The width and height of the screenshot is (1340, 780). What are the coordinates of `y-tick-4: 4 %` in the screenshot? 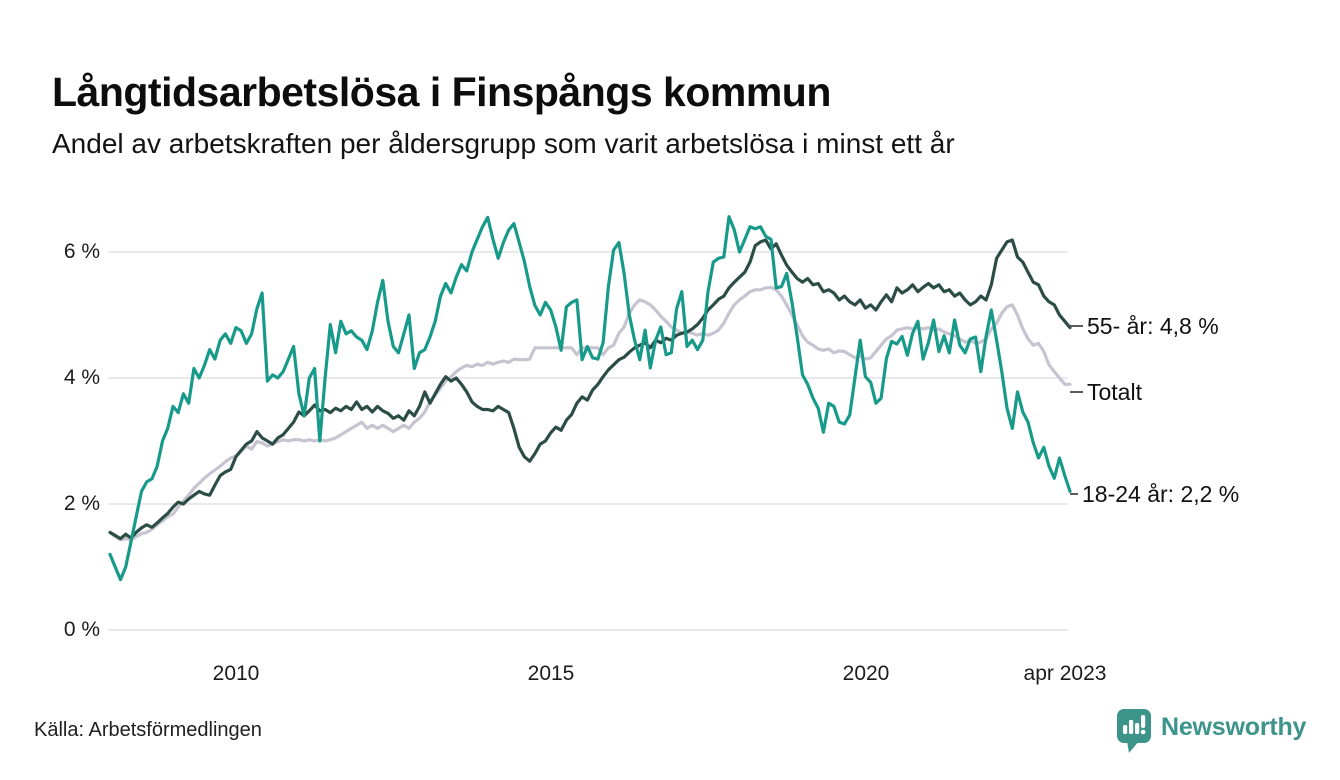 It's located at (81, 377).